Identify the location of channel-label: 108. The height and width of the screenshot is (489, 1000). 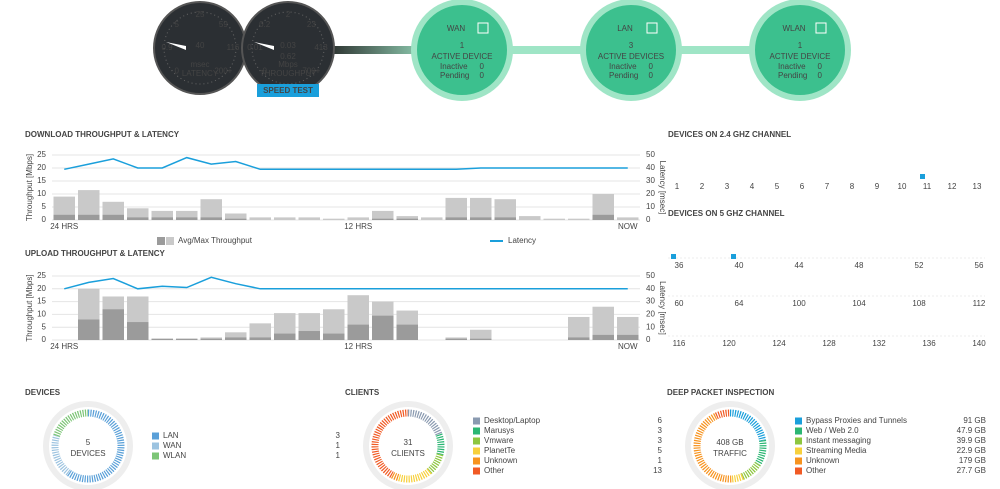
(919, 303).